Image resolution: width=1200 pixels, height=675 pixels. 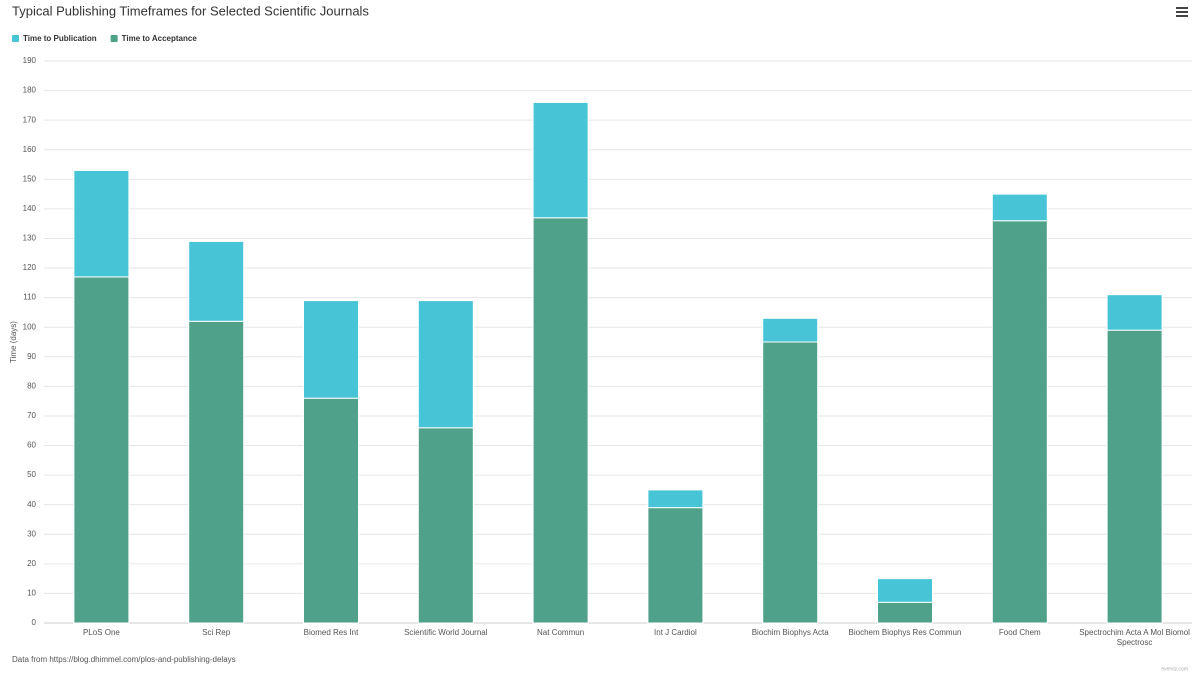 What do you see at coordinates (31, 356) in the screenshot?
I see `y-tick-label: 90` at bounding box center [31, 356].